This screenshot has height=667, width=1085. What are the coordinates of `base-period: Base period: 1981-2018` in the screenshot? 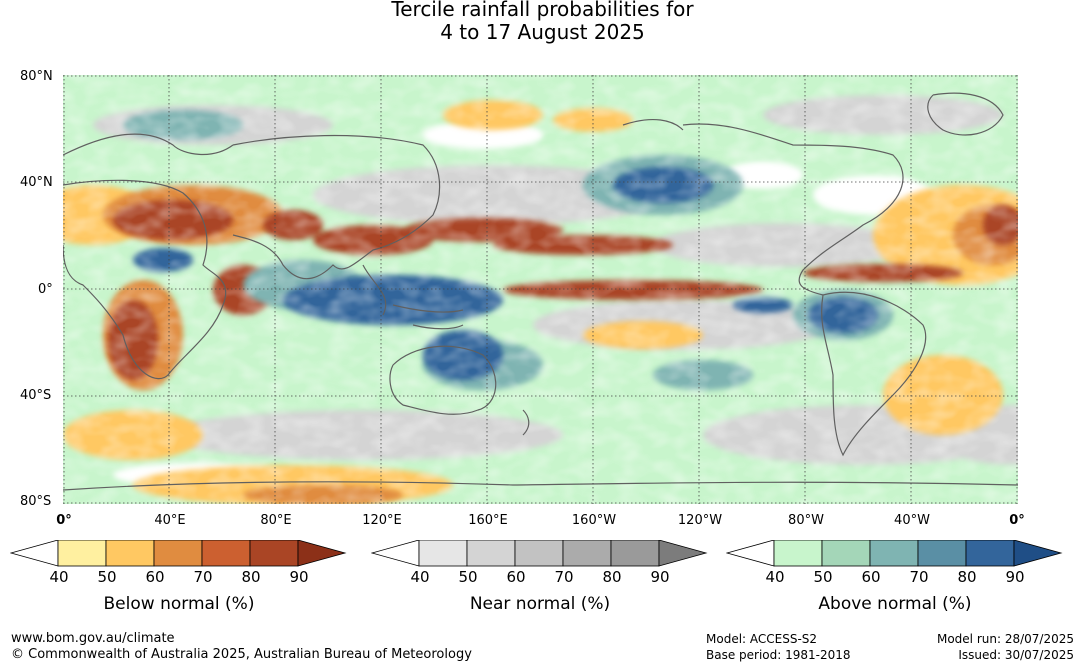 It's located at (778, 655).